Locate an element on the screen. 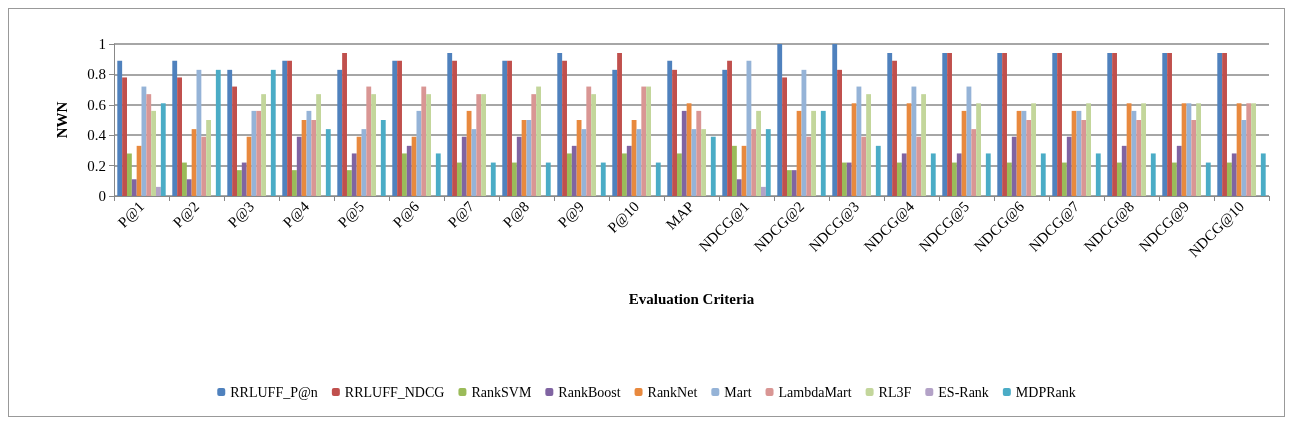 The height and width of the screenshot is (425, 1293). legend-label: RRLUFF_P@n is located at coordinates (274, 392).